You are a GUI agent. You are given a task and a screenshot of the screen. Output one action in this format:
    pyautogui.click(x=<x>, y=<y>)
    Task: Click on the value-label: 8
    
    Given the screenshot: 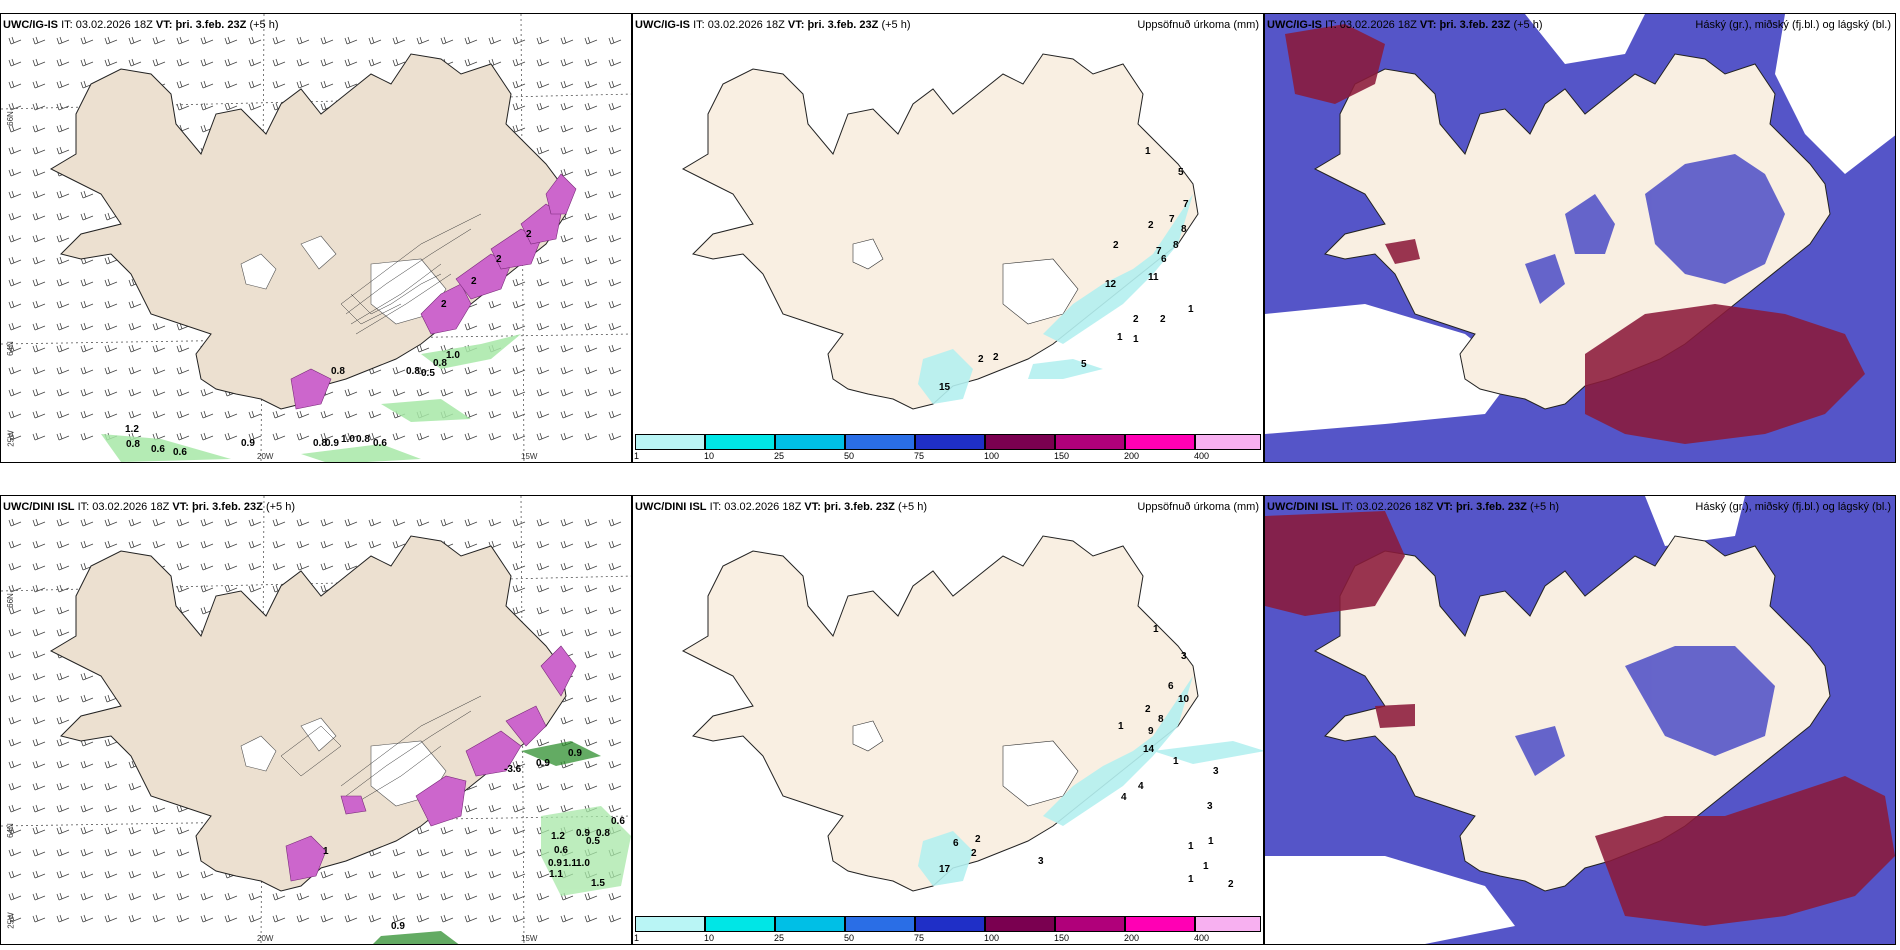 What is the action you would take?
    pyautogui.click(x=1161, y=719)
    